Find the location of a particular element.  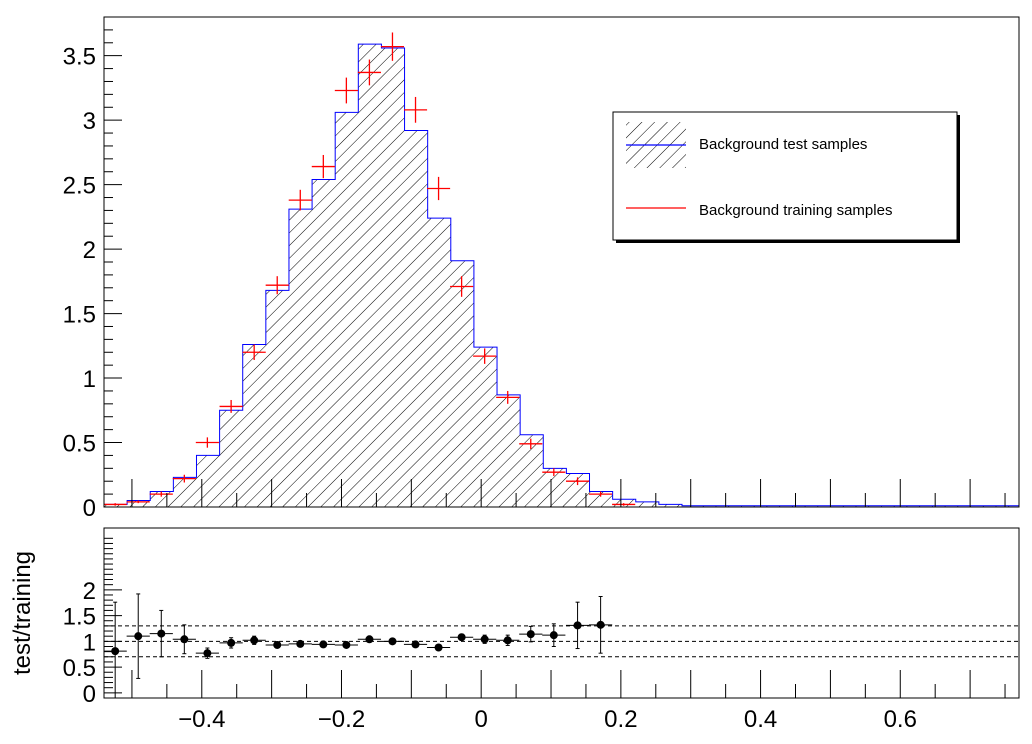

y-tick-label: 0.5 is located at coordinates (79, 444).